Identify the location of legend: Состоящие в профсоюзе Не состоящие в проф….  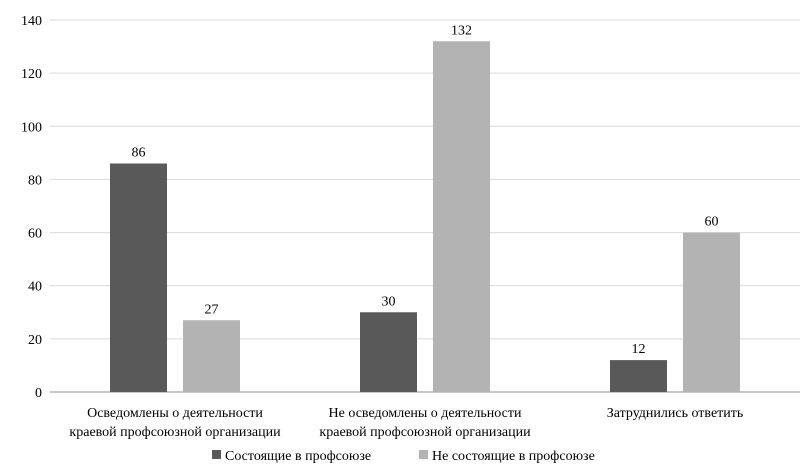
(403, 456).